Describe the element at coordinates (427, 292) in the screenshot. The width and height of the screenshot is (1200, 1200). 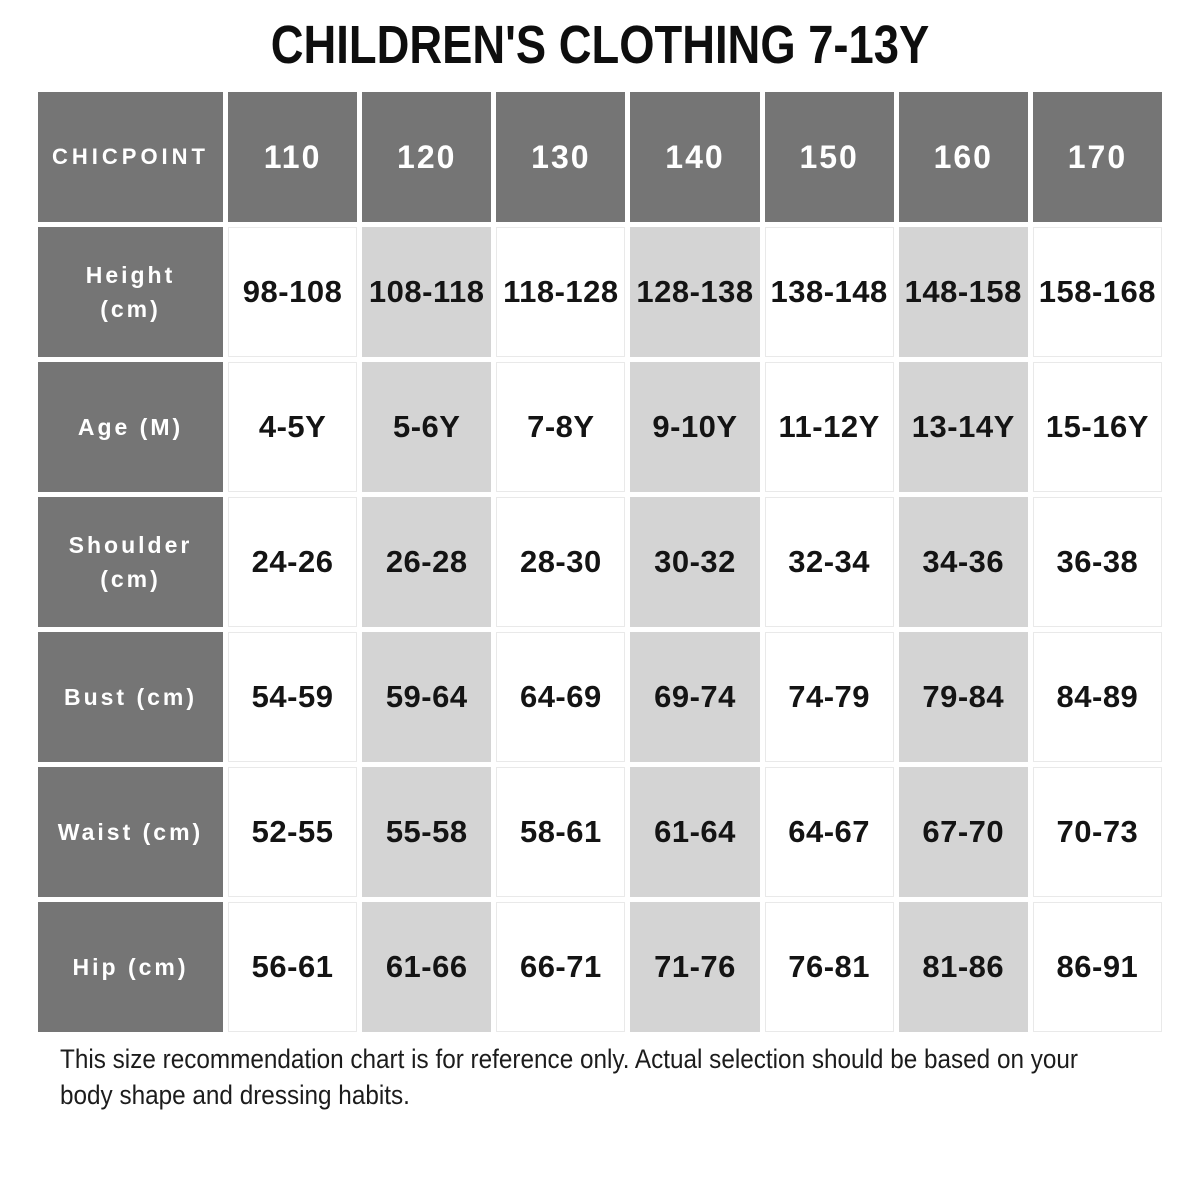
I see `value-cell: 108-118` at that location.